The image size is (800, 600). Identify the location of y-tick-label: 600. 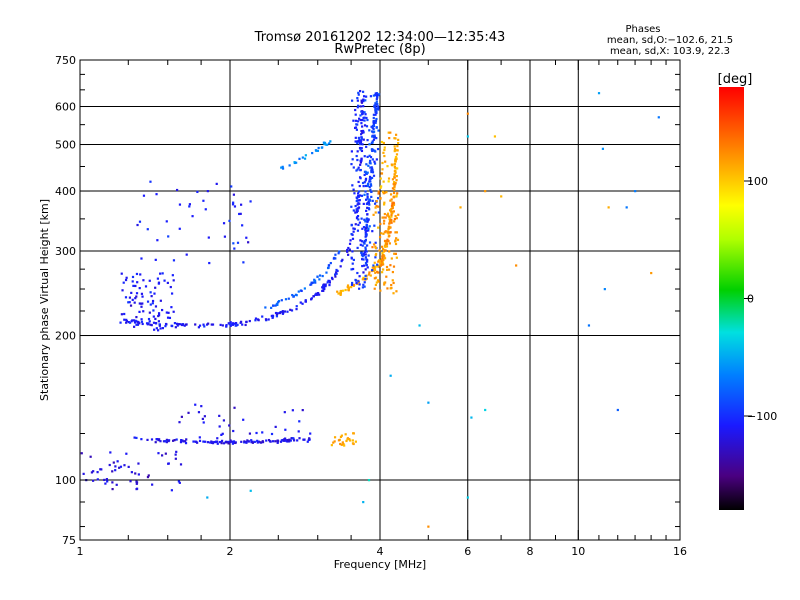
(65, 107).